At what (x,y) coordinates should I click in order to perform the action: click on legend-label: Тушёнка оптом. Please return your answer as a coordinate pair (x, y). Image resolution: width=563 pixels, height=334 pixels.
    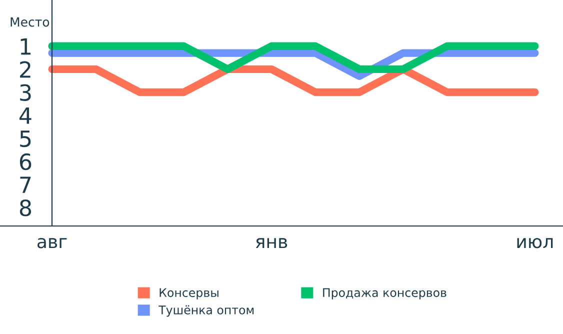
    Looking at the image, I should click on (206, 311).